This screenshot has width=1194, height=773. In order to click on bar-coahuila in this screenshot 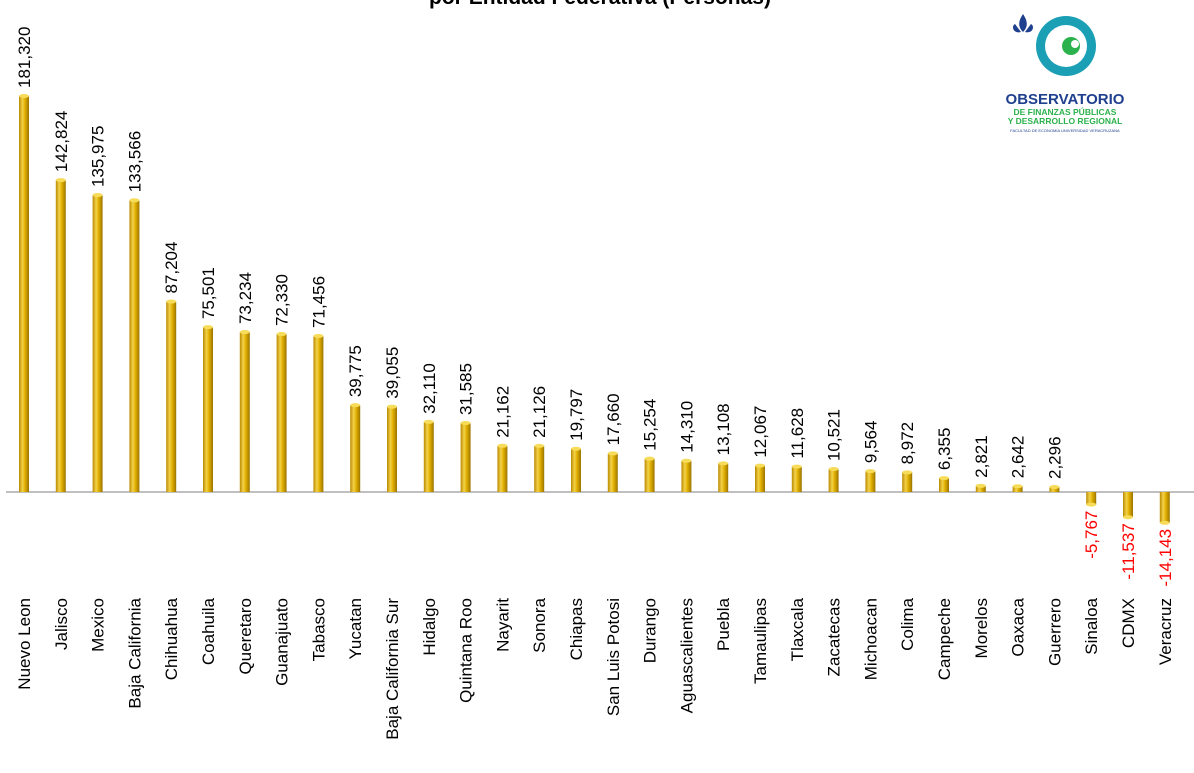, I will do `click(208, 409)`.